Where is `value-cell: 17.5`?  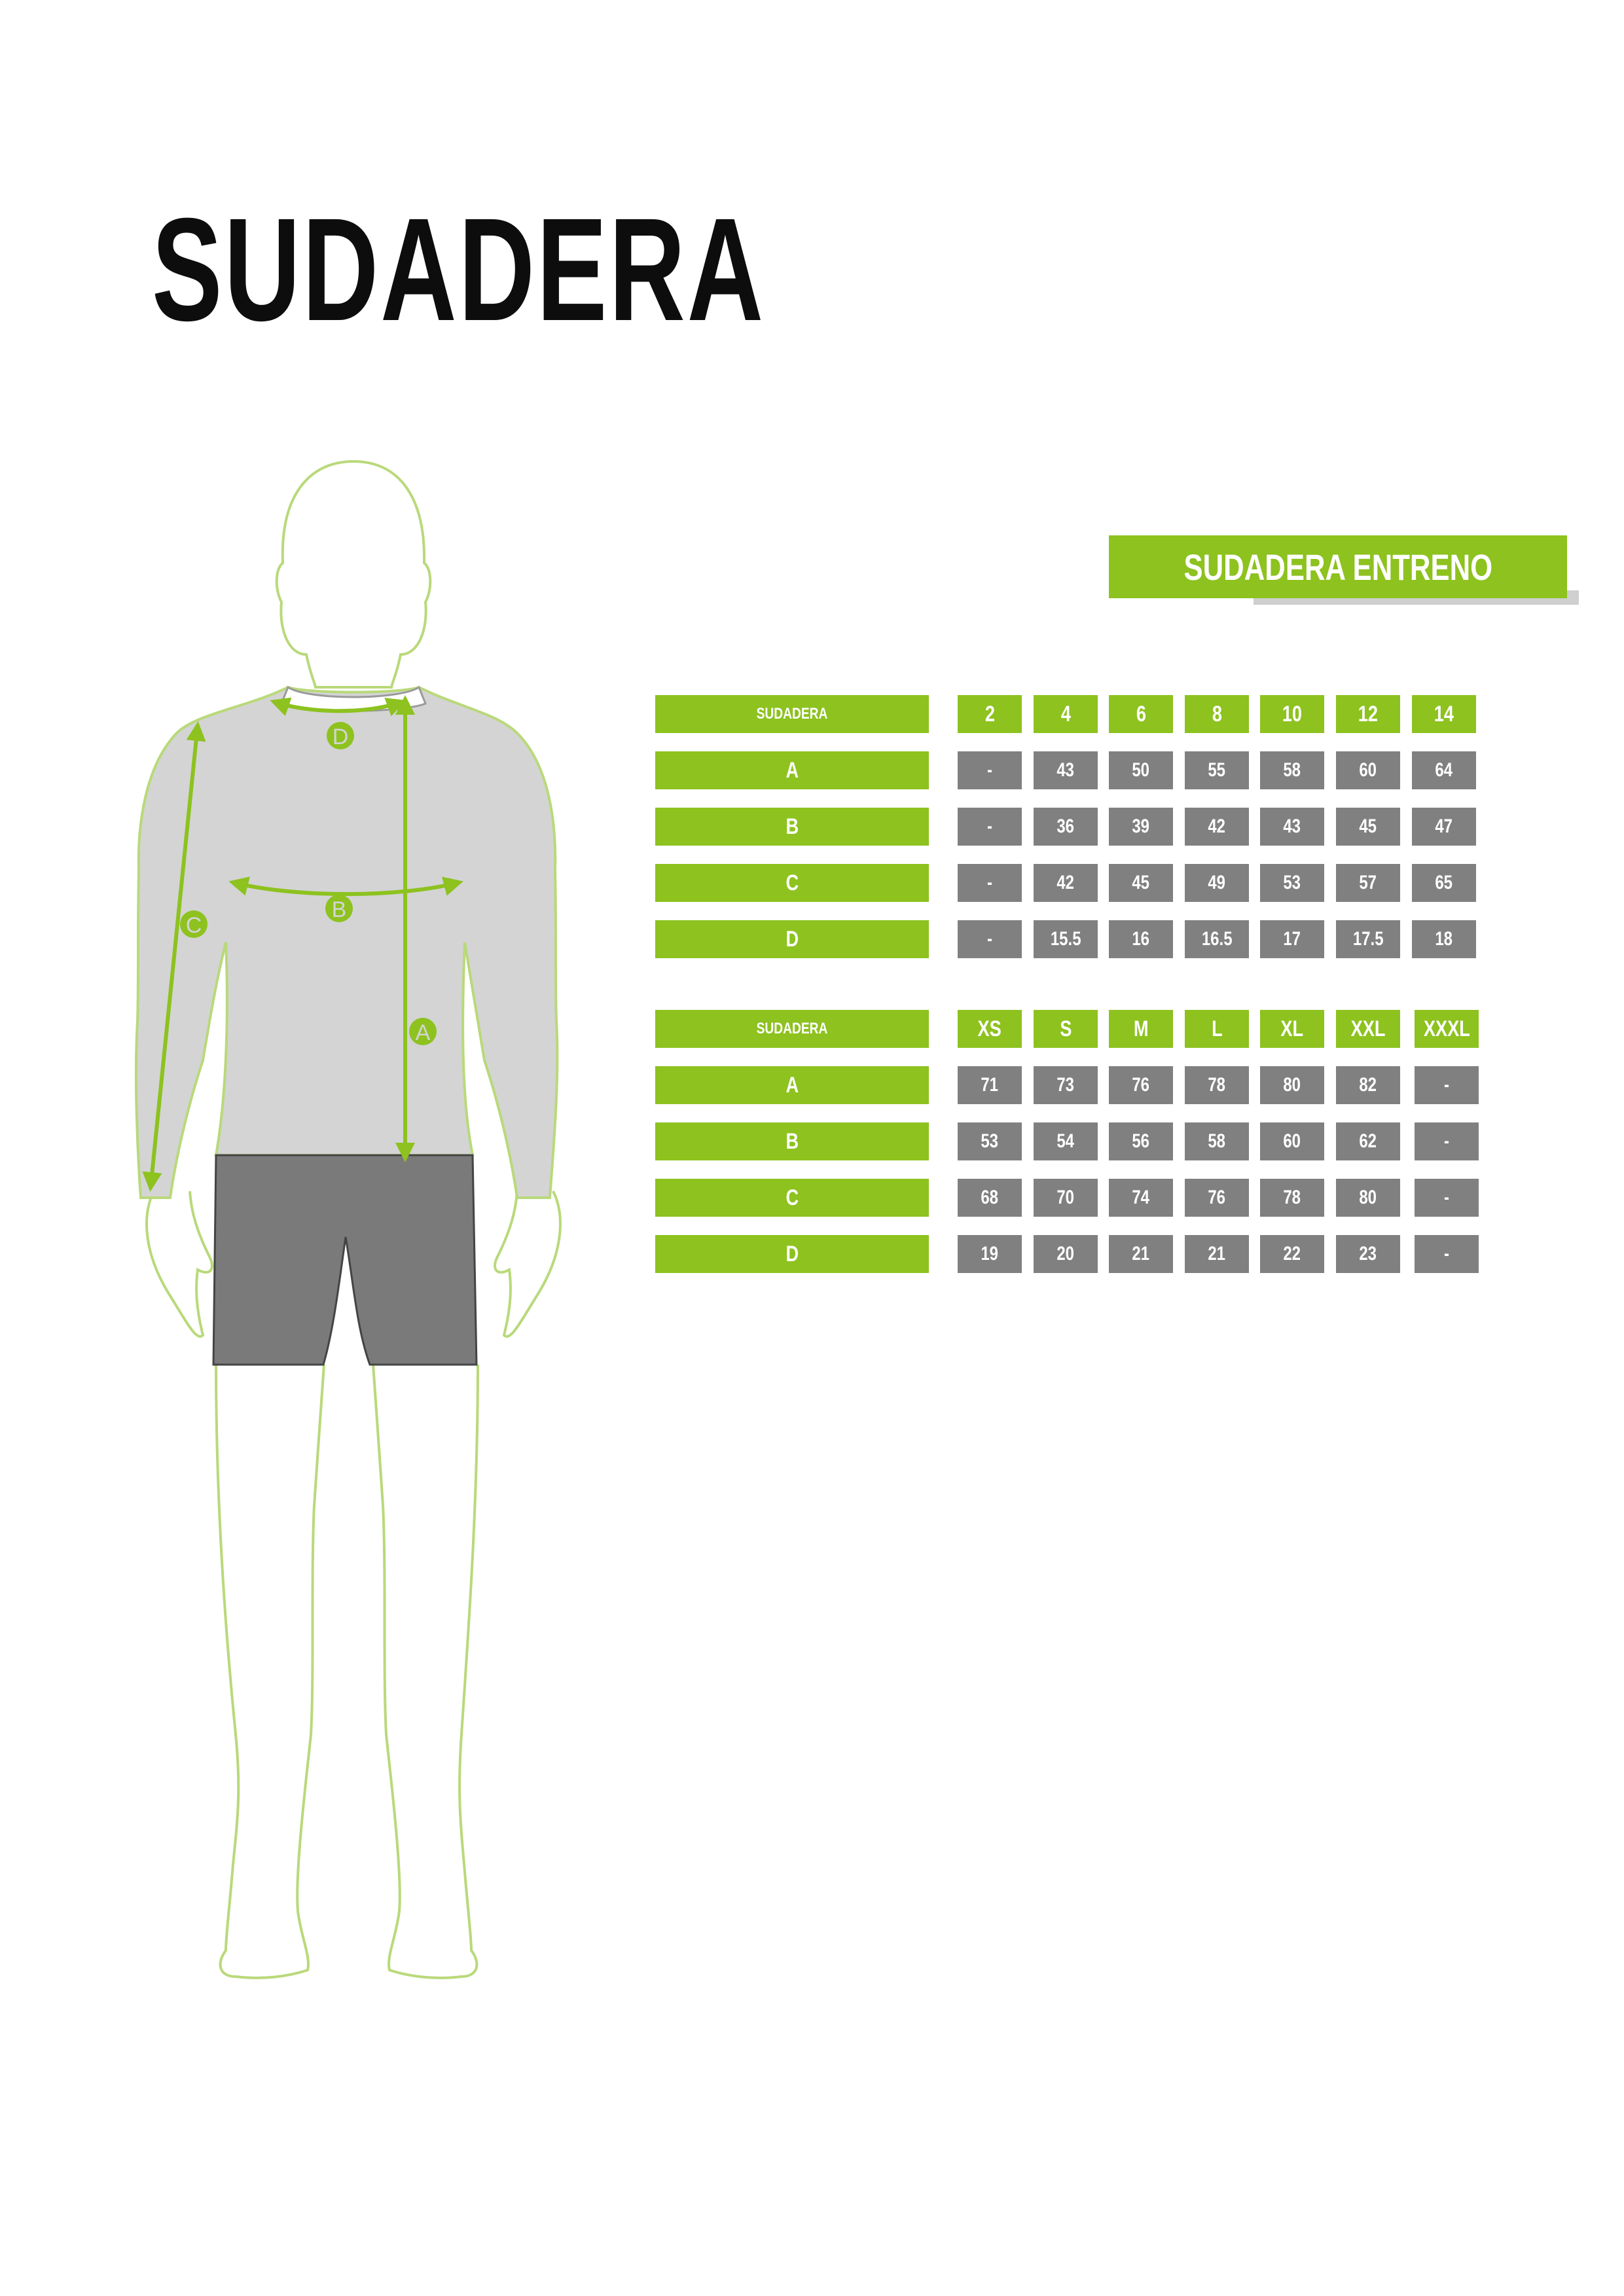 value-cell: 17.5 is located at coordinates (1368, 939).